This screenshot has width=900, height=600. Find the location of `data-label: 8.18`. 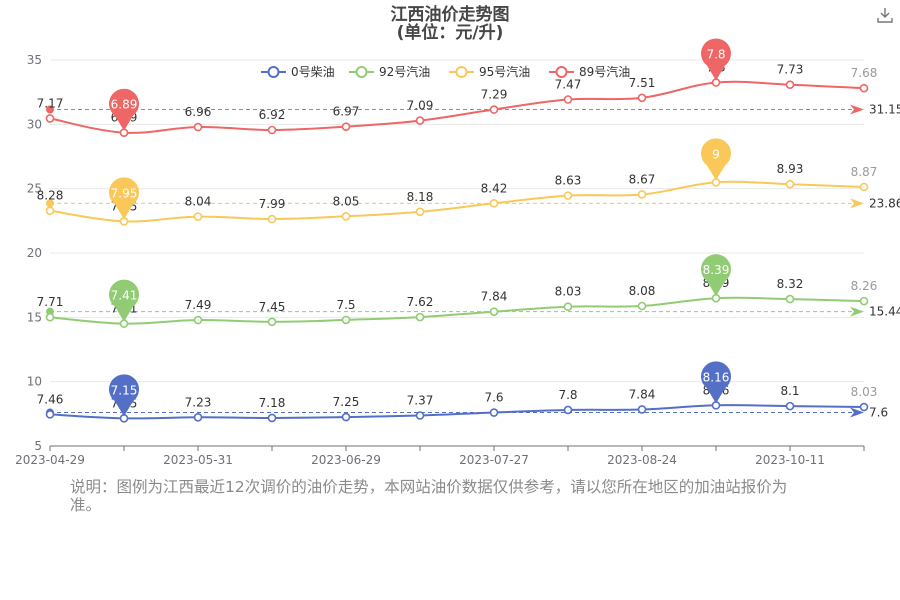

data-label: 8.18 is located at coordinates (420, 197).